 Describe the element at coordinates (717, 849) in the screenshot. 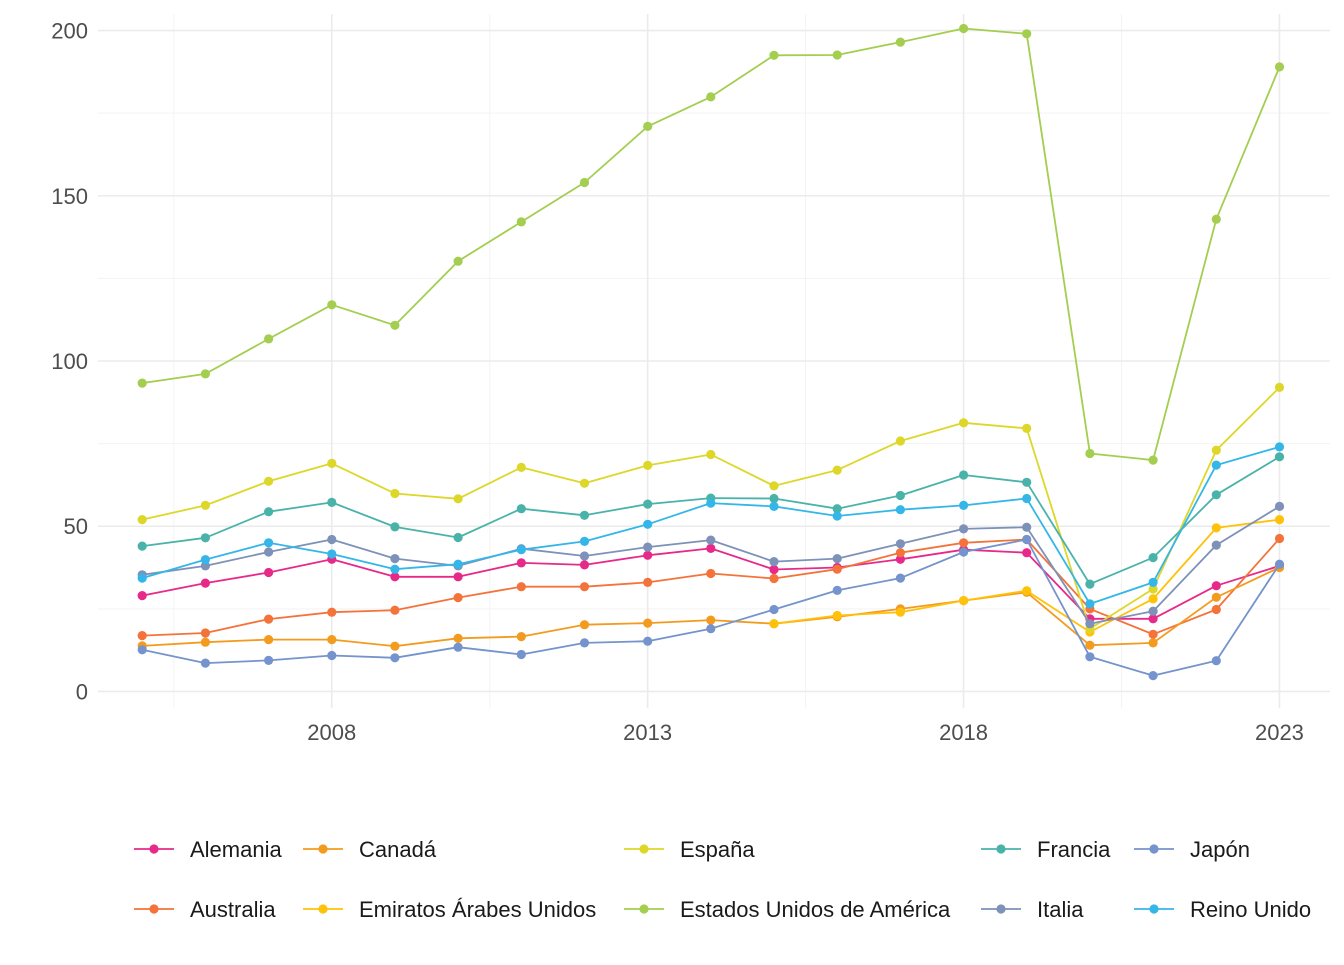

I see `legend-label: España` at that location.